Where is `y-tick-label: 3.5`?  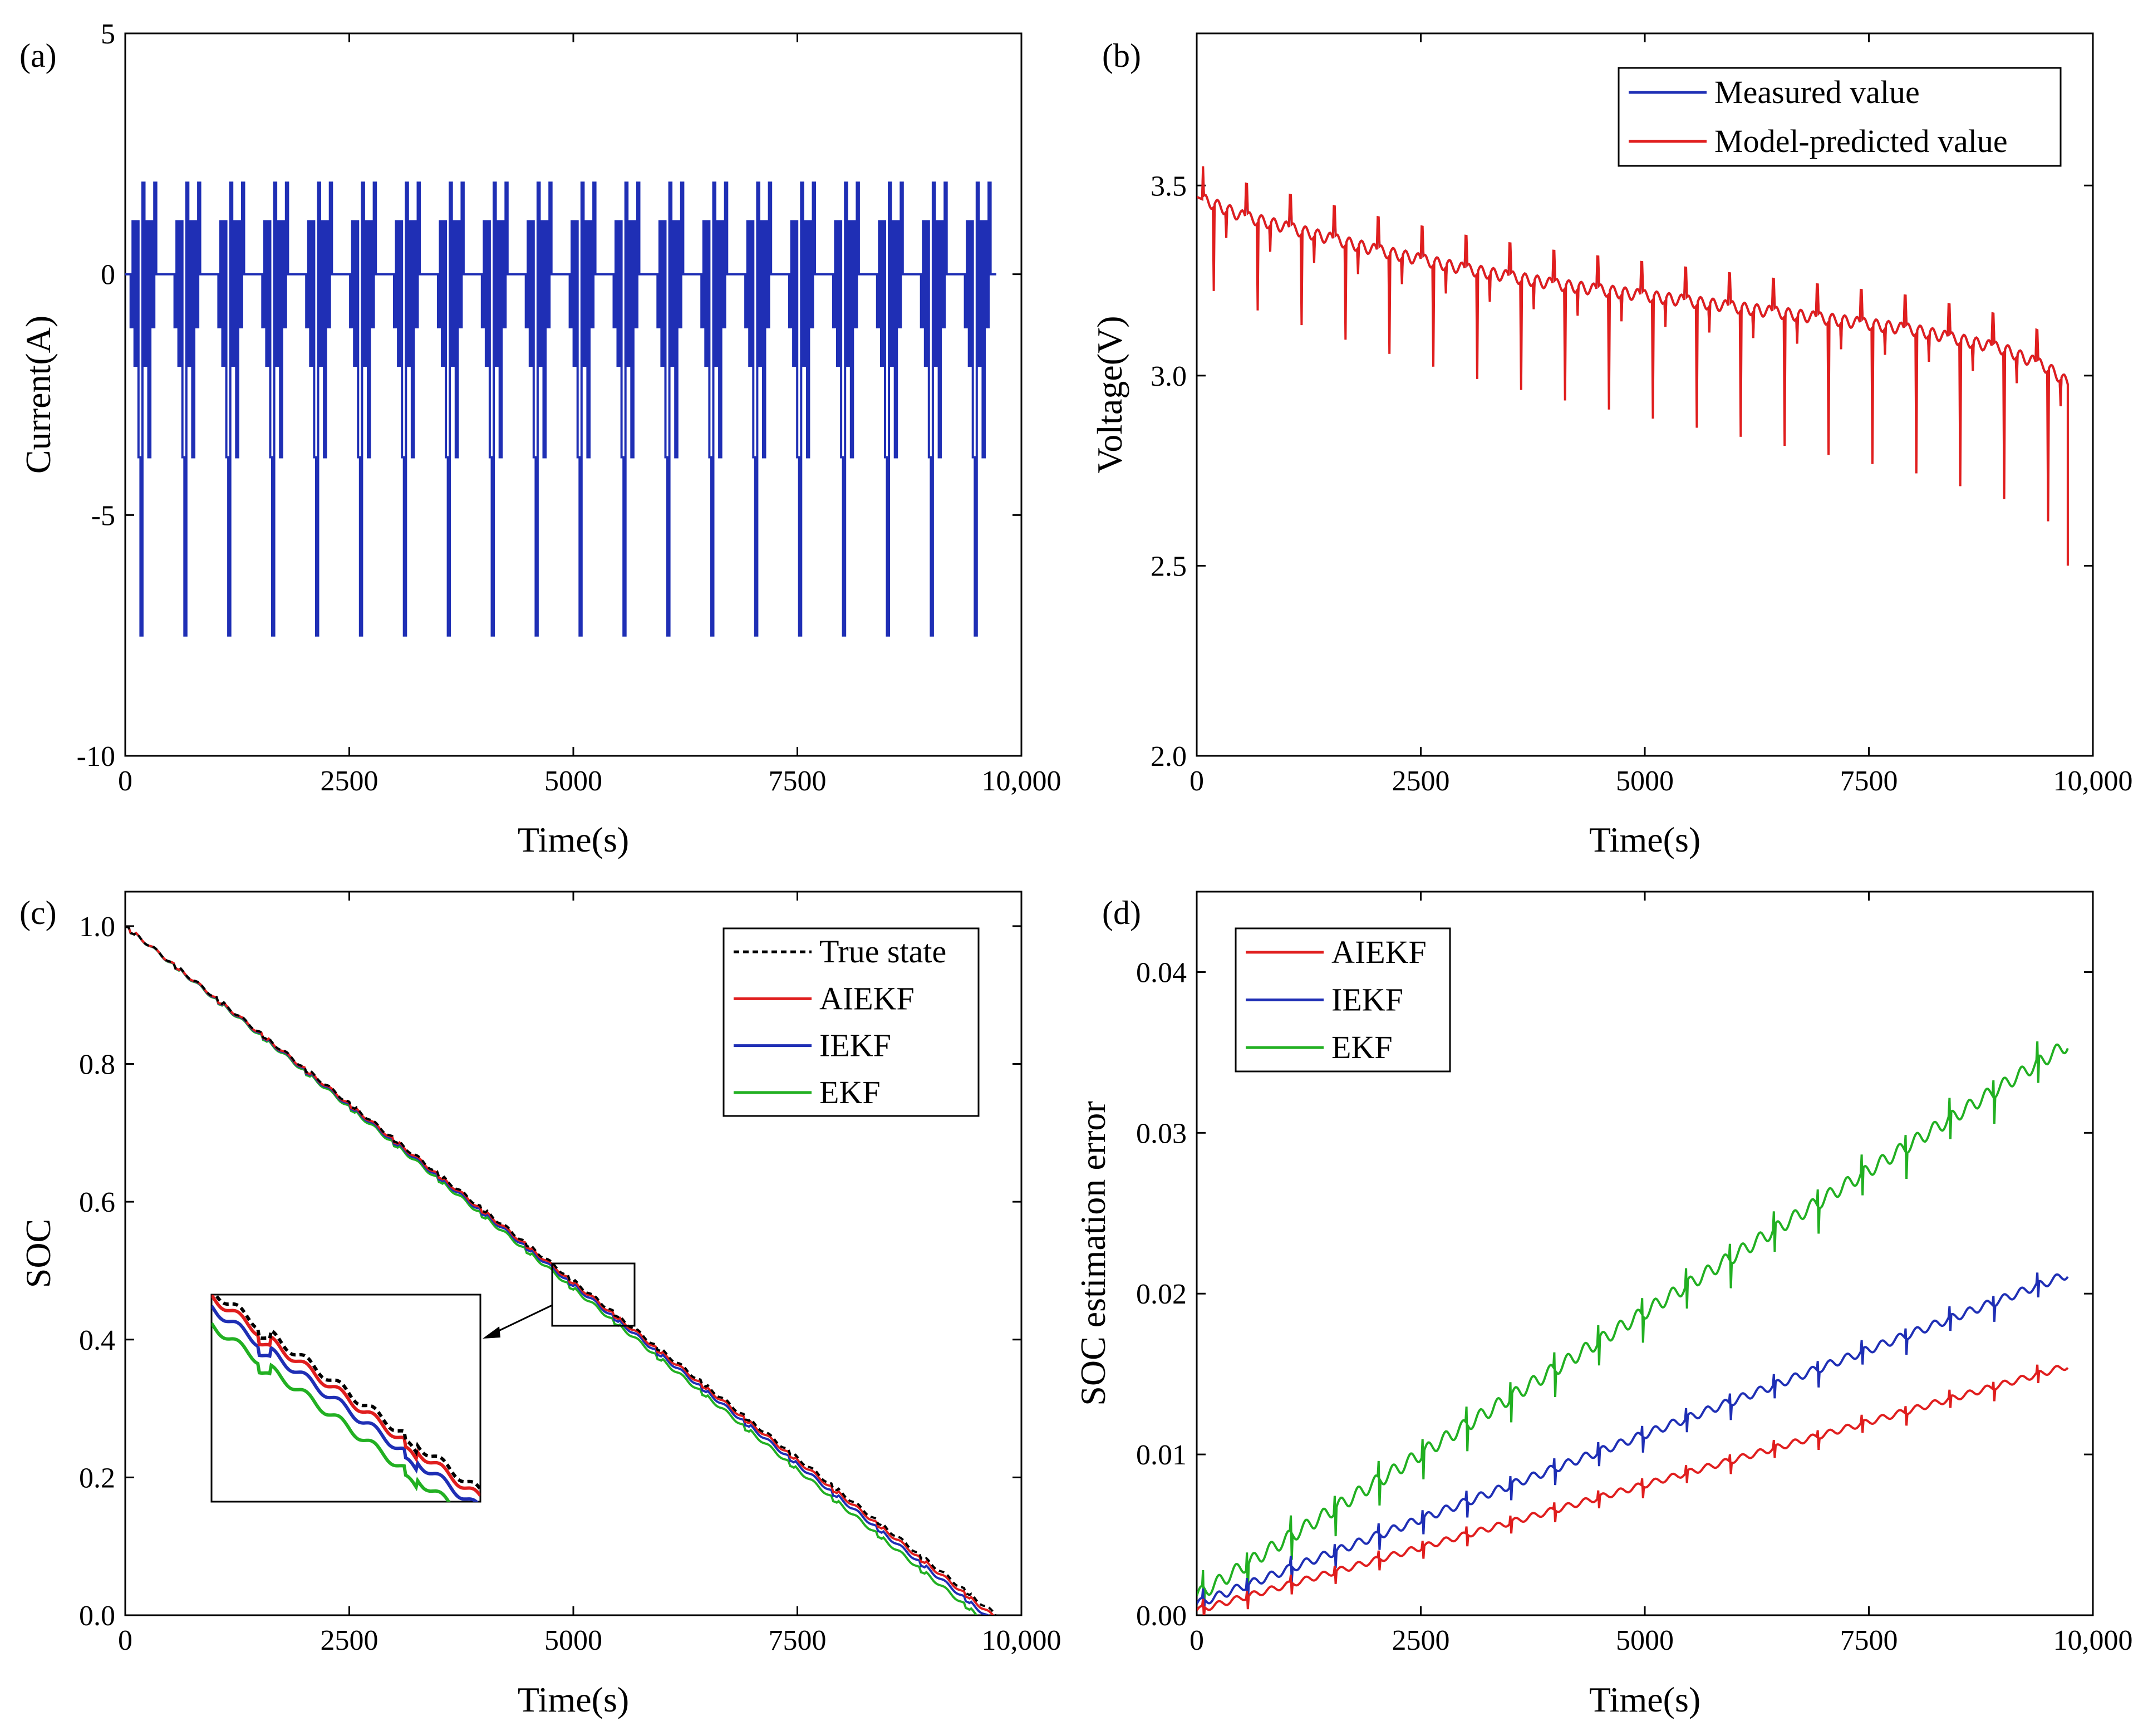
y-tick-label: 3.5 is located at coordinates (1169, 186).